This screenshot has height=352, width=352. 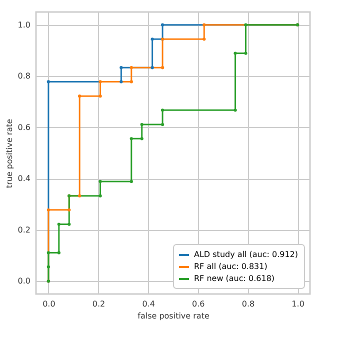 What do you see at coordinates (246, 254) in the screenshot?
I see `legend-label: ALD study all (auc: 0.912)` at bounding box center [246, 254].